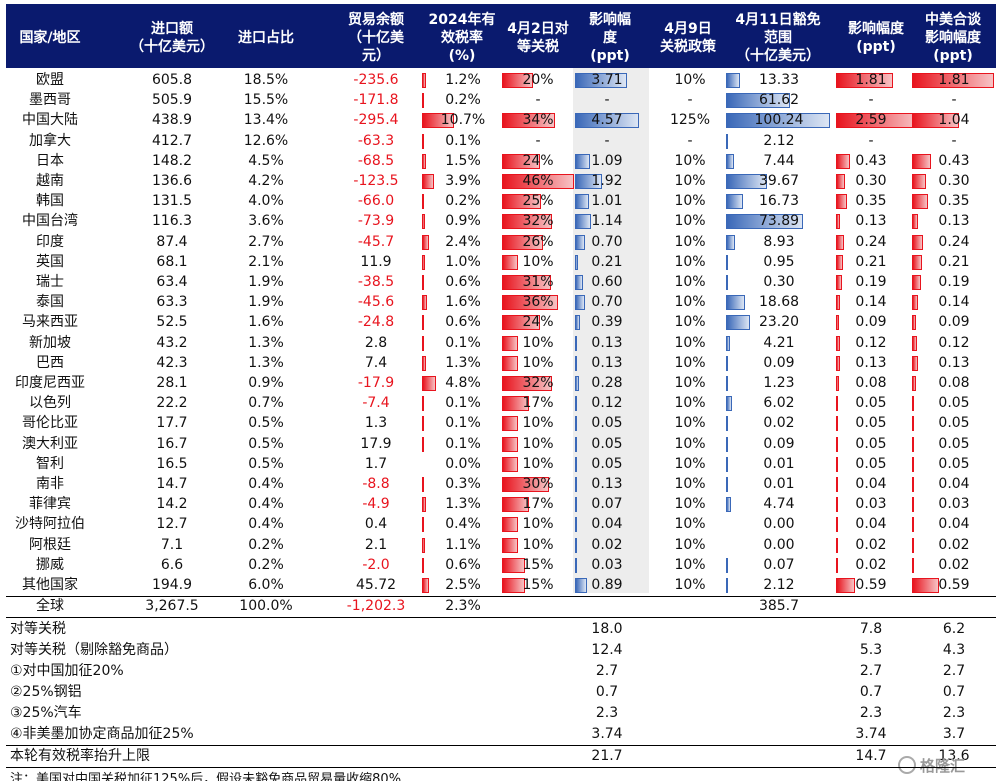 Image resolution: width=1000 pixels, height=781 pixels. I want to click on trade-balance: -2.0, so click(376, 564).